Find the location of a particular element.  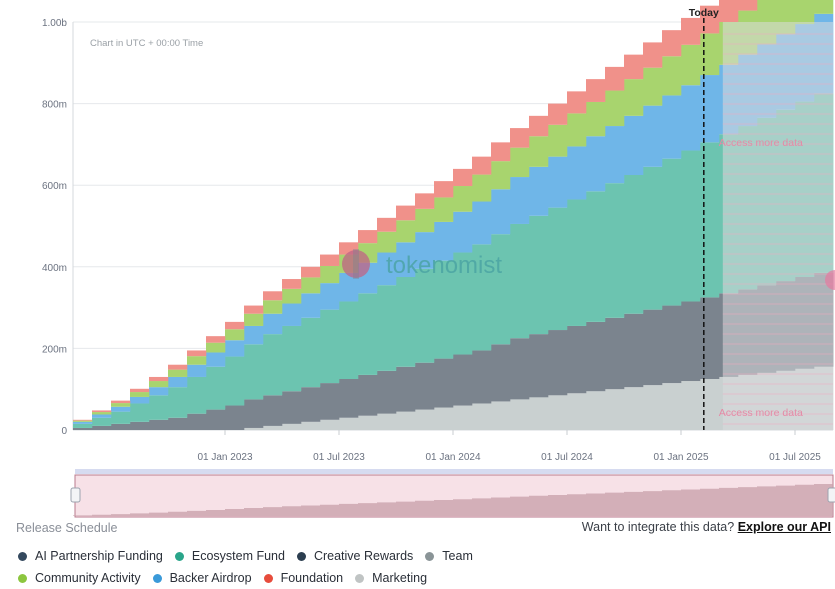

legend-item: Creative Rewards is located at coordinates (355, 556).